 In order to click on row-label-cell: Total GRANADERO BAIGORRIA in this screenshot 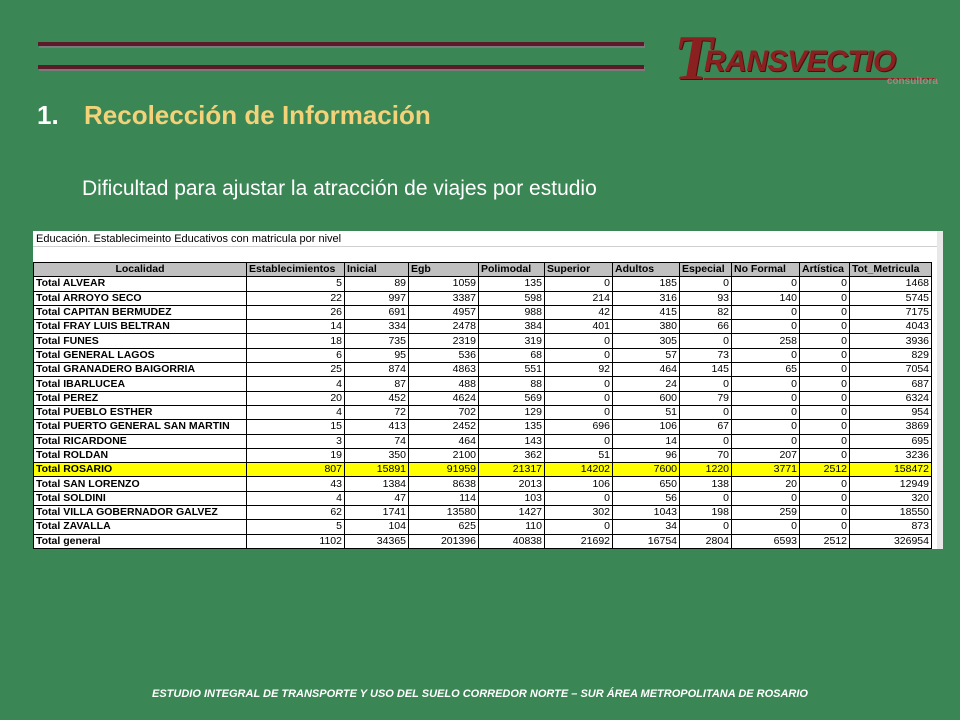, I will do `click(140, 370)`.